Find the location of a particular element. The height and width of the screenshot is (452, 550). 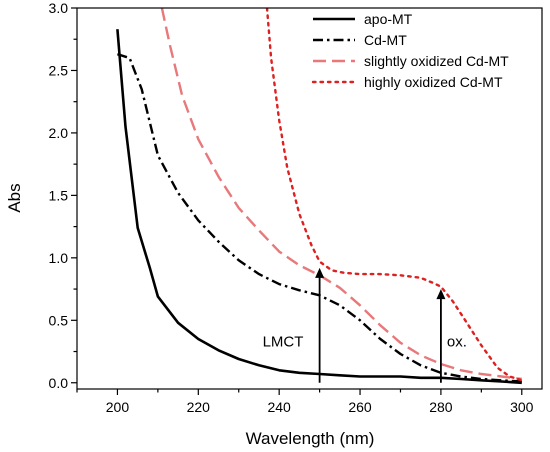

y-axis-title: Abs is located at coordinates (14, 197).